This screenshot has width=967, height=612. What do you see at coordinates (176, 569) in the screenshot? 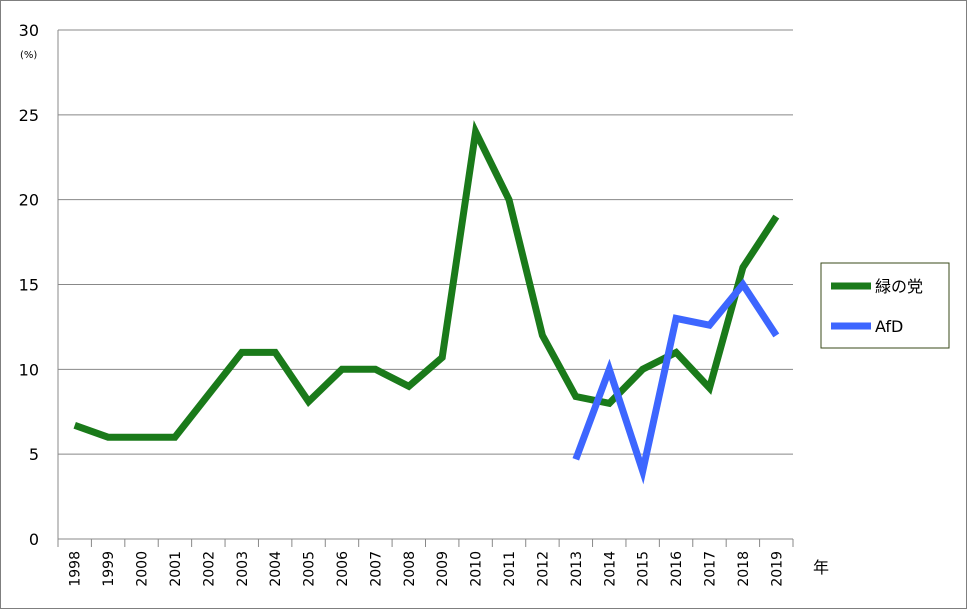
I see `x-tick-label: 2001` at bounding box center [176, 569].